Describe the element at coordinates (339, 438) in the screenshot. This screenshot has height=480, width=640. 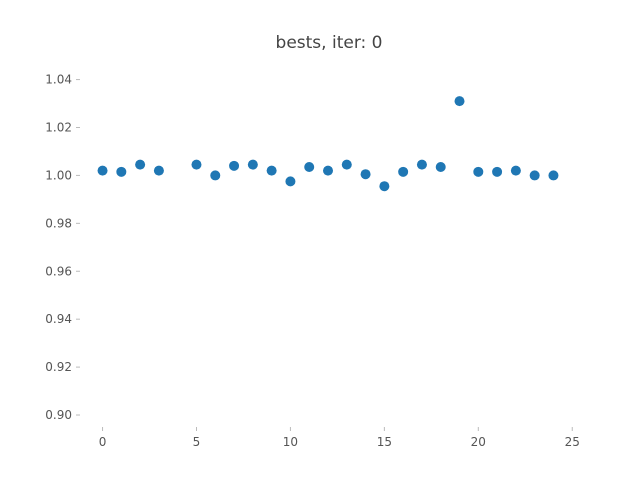
I see `x-axis: 0 5 10 15 20 25` at that location.